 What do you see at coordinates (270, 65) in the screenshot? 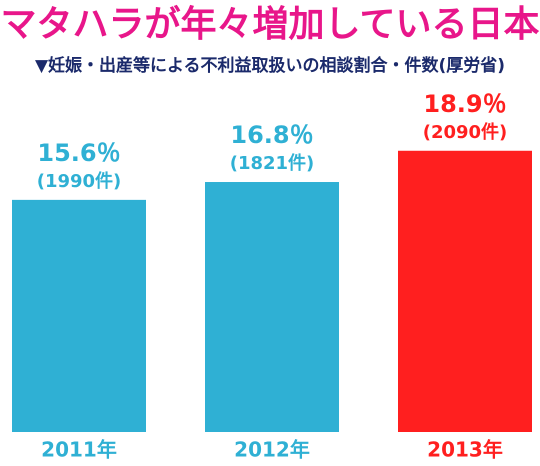
I see `chart-subtitle: ▼妊娠・出産等による不利益取扱いの相談割合・件数(厚労省)` at bounding box center [270, 65].